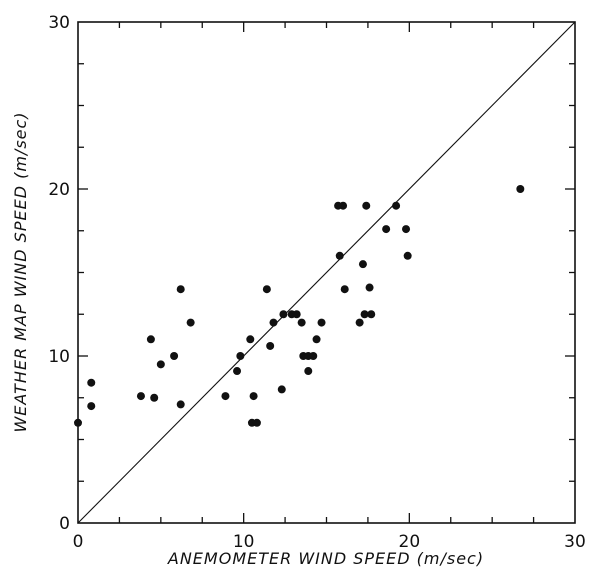 The width and height of the screenshot is (592, 568). Describe the element at coordinates (244, 542) in the screenshot. I see `x-tick-label: 10` at that location.